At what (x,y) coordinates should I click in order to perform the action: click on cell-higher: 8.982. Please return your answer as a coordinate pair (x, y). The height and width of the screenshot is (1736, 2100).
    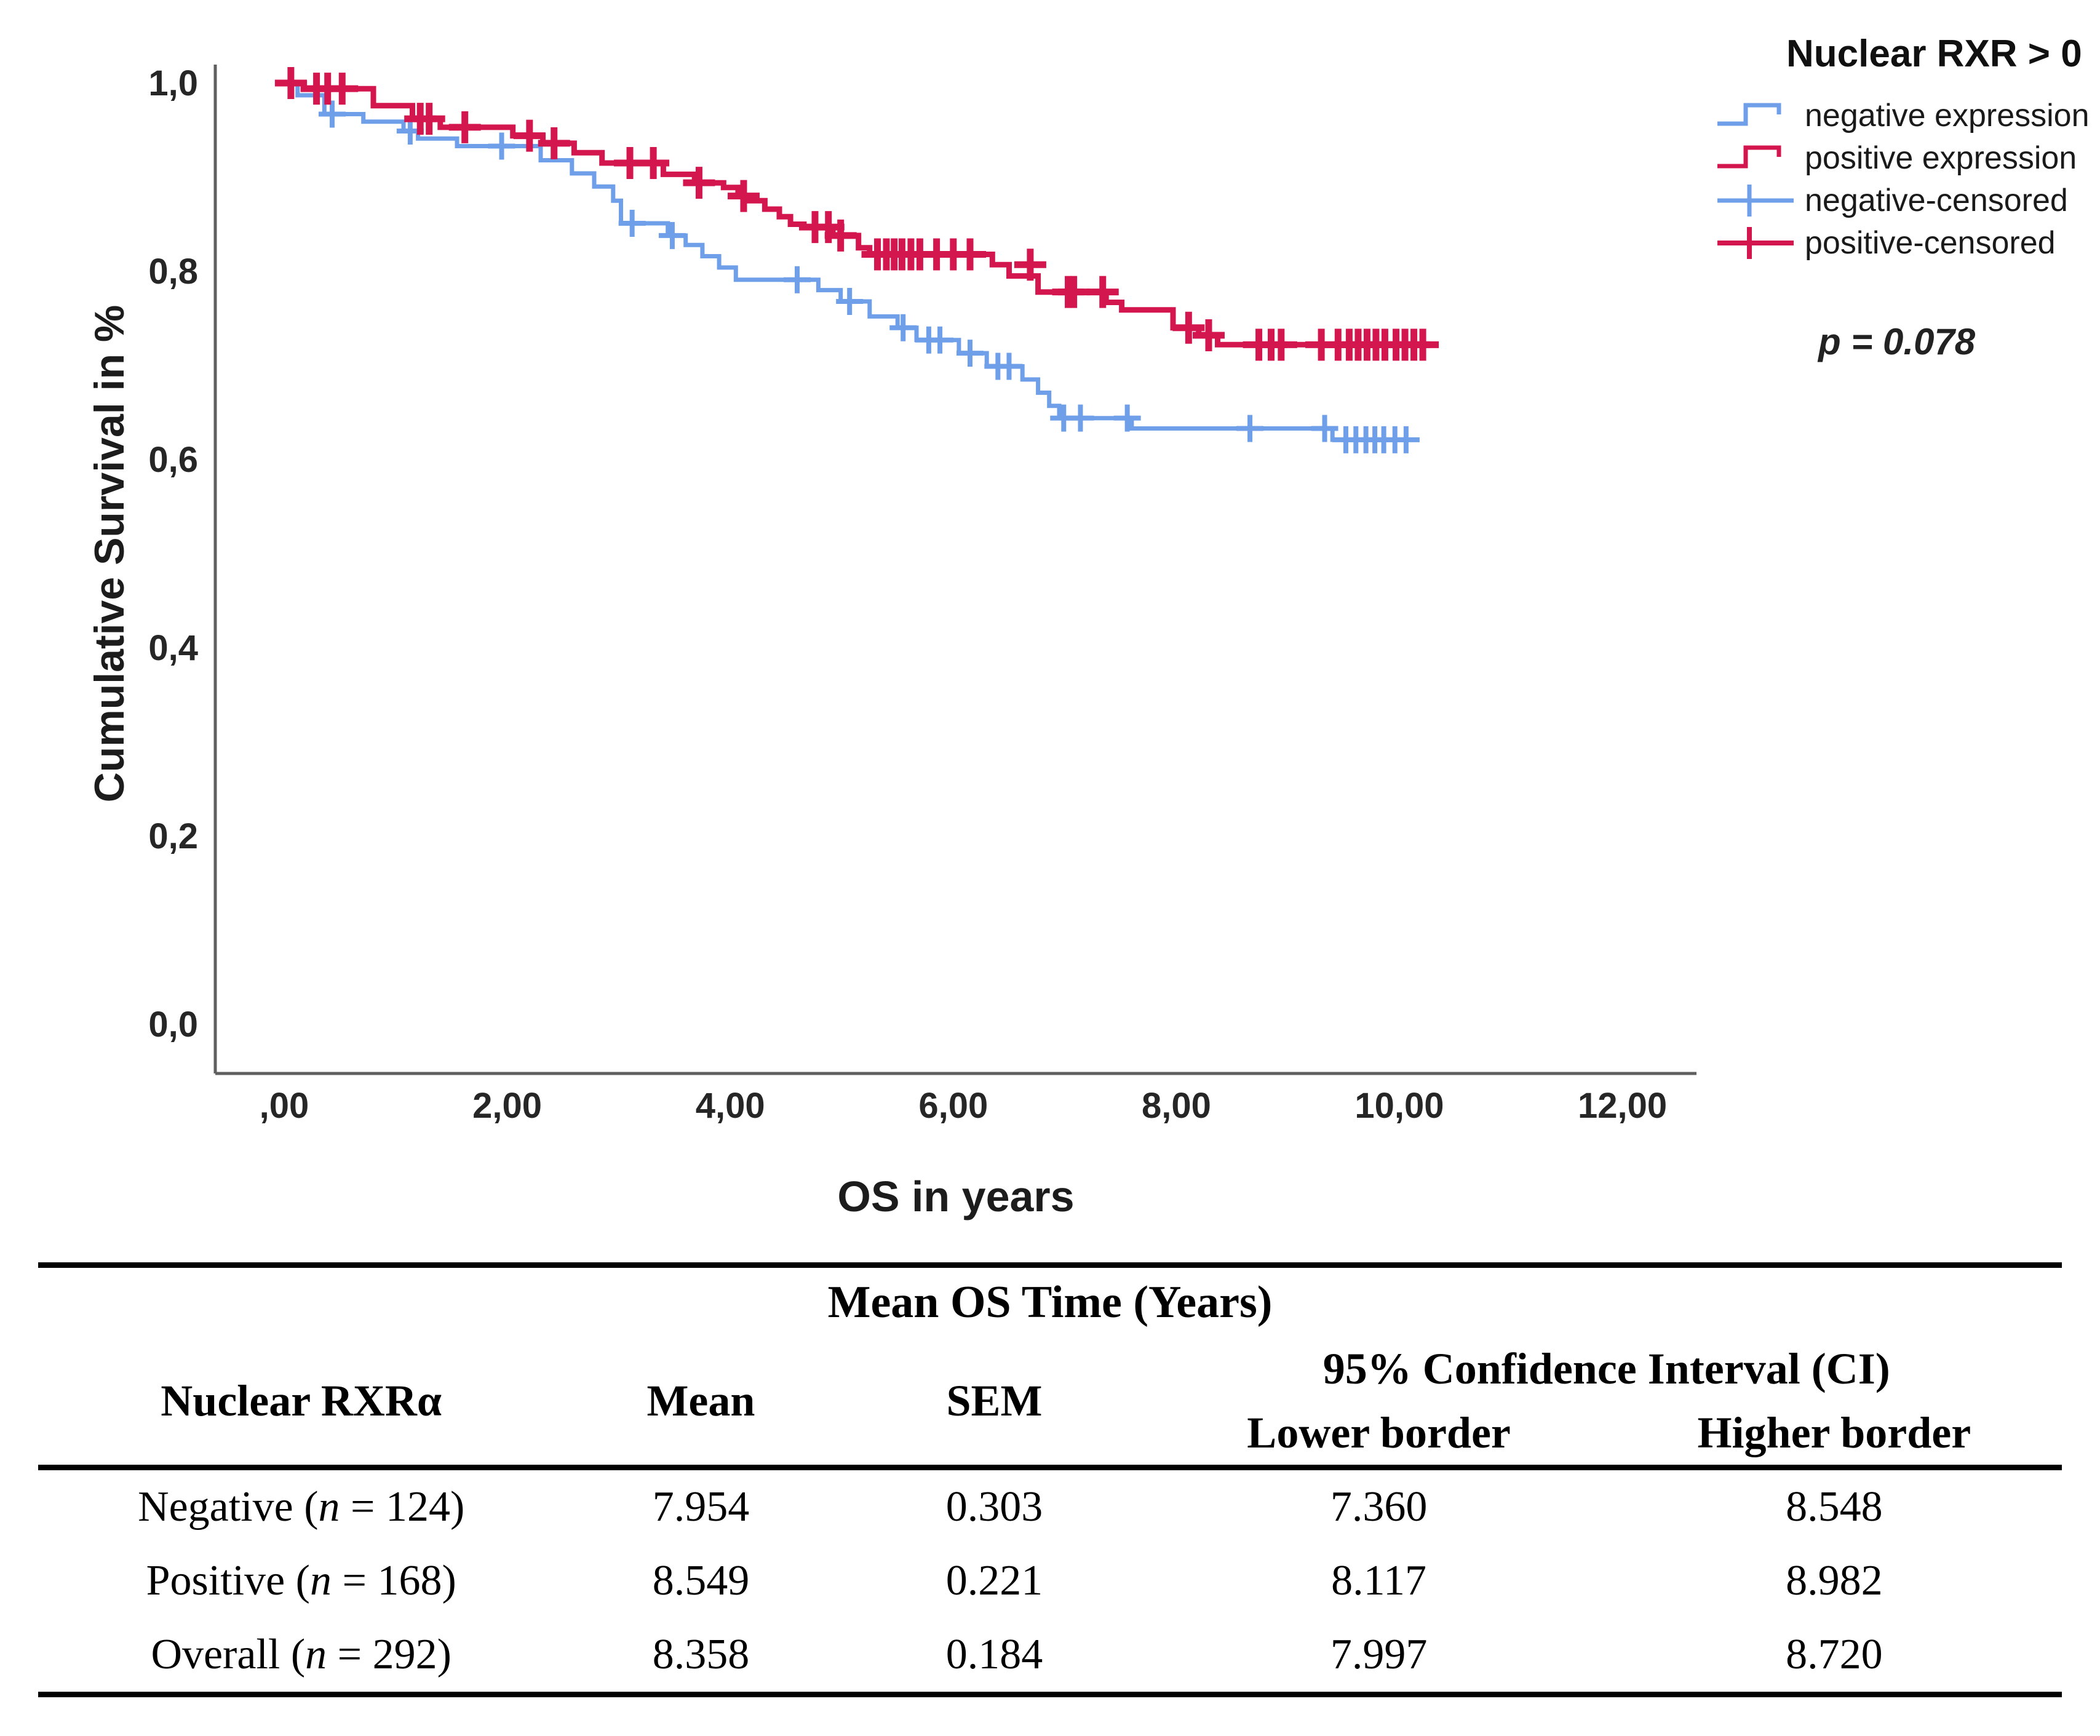
    Looking at the image, I should click on (1834, 1580).